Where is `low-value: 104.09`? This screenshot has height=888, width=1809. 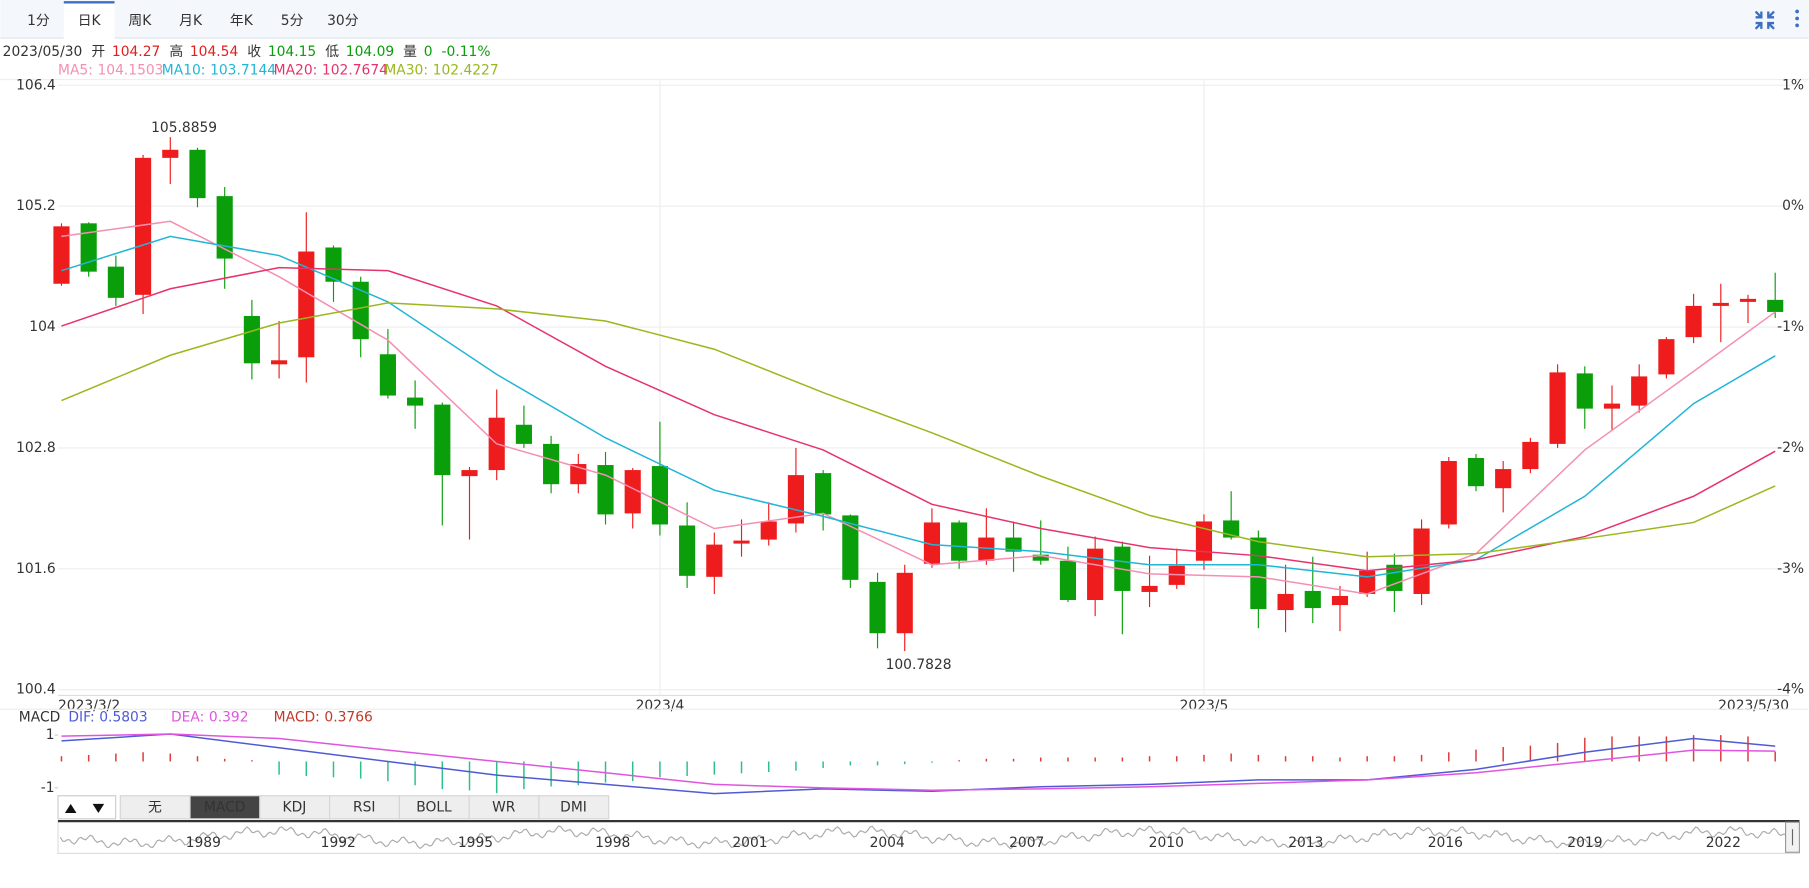
low-value: 104.09 is located at coordinates (370, 52).